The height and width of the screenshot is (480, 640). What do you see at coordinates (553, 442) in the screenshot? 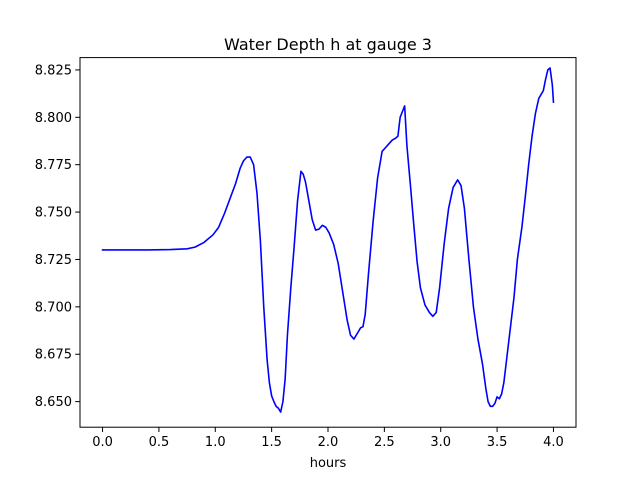
I see `x-tick-label: 4.0` at bounding box center [553, 442].